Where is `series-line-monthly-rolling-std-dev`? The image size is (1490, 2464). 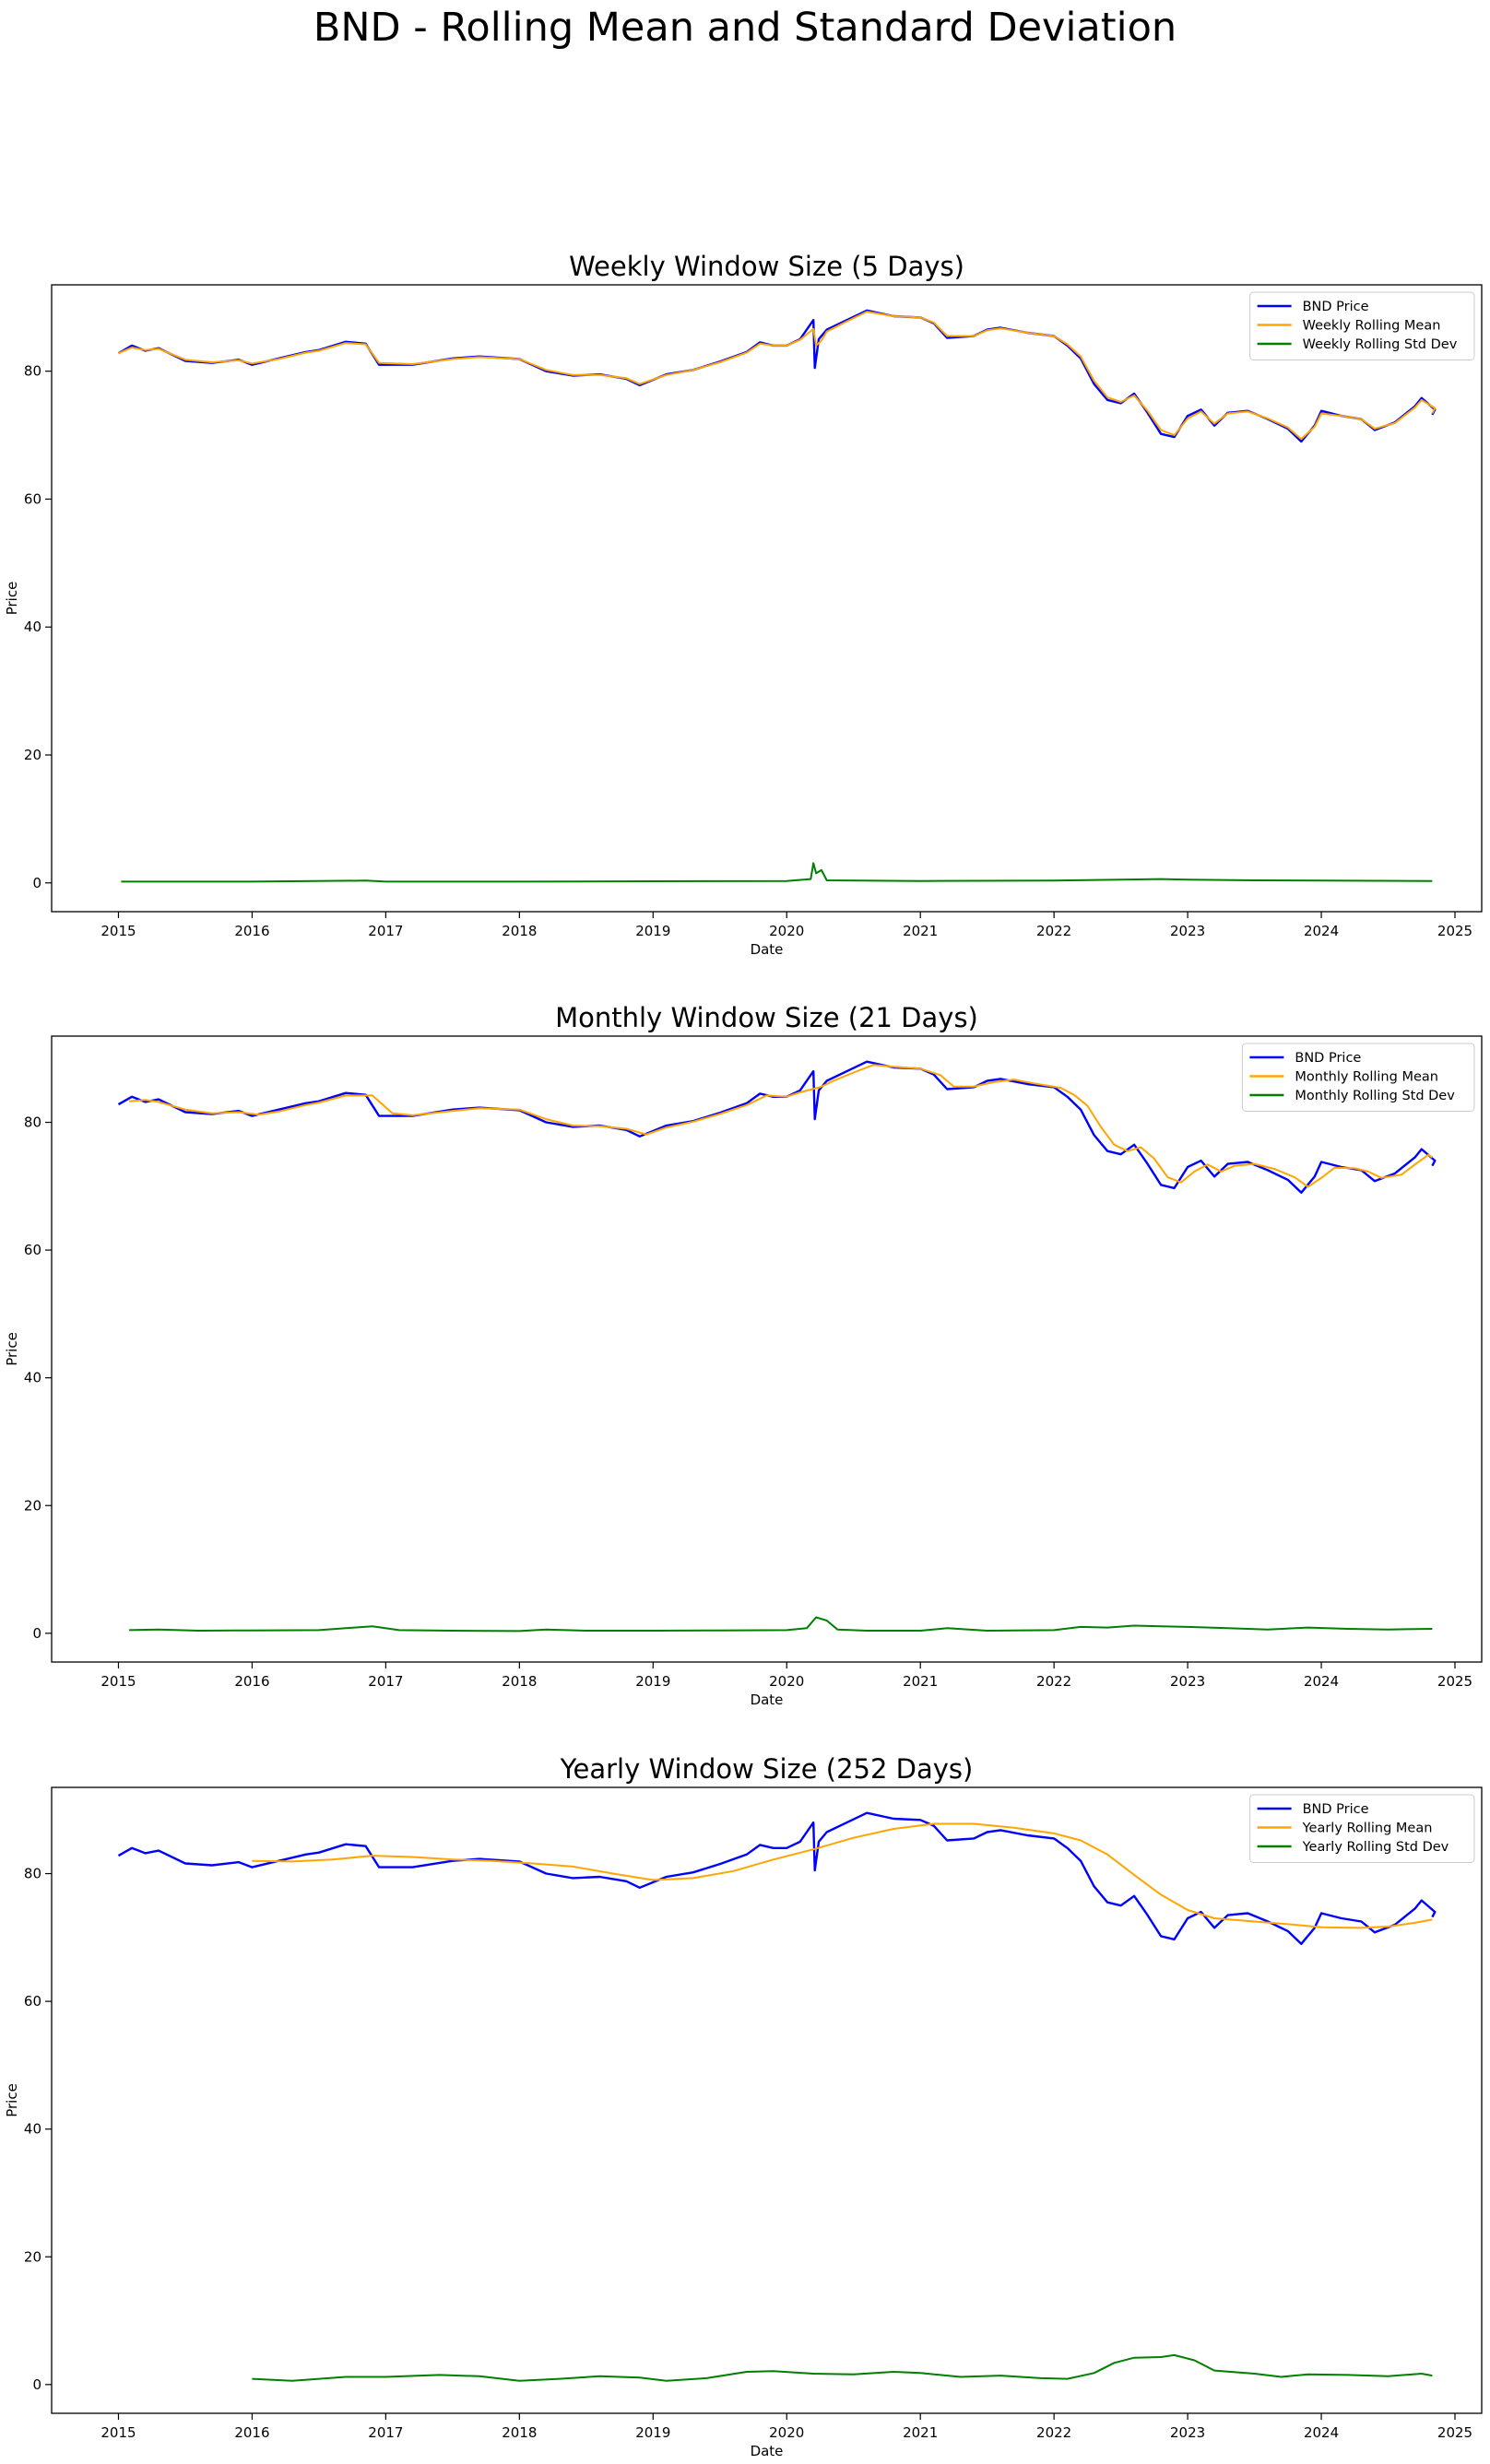 series-line-monthly-rolling-std-dev is located at coordinates (781, 1624).